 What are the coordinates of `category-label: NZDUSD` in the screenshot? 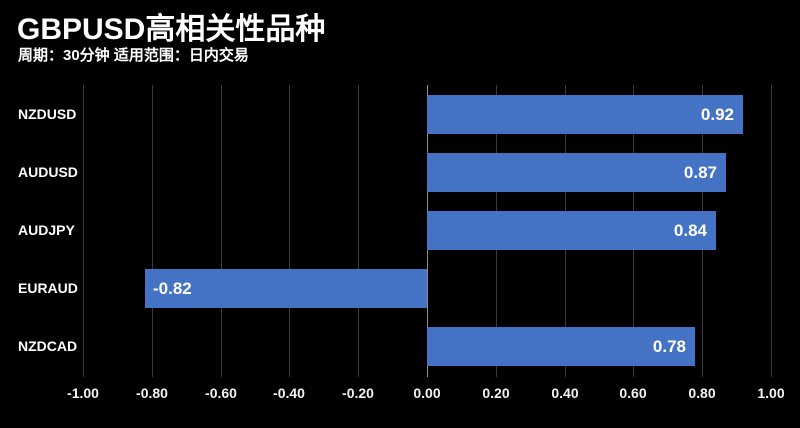 It's located at (47, 114).